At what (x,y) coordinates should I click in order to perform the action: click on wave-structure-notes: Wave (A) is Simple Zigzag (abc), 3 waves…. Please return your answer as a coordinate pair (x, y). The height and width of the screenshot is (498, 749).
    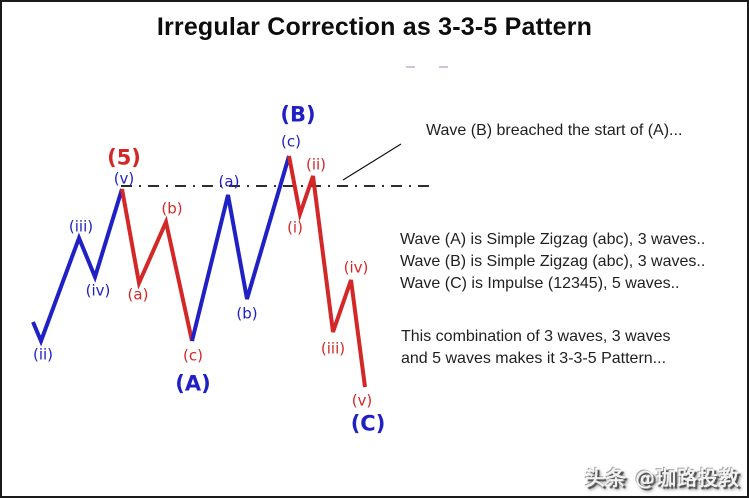
    Looking at the image, I should click on (552, 262).